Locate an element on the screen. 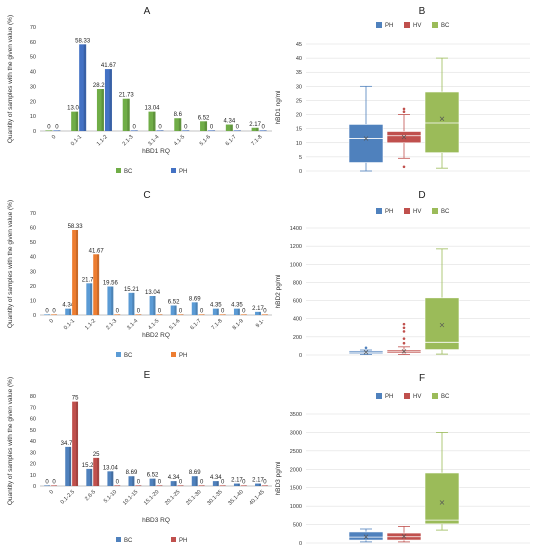 The width and height of the screenshot is (540, 550). y-tick-label: 2000 is located at coordinates (296, 470).